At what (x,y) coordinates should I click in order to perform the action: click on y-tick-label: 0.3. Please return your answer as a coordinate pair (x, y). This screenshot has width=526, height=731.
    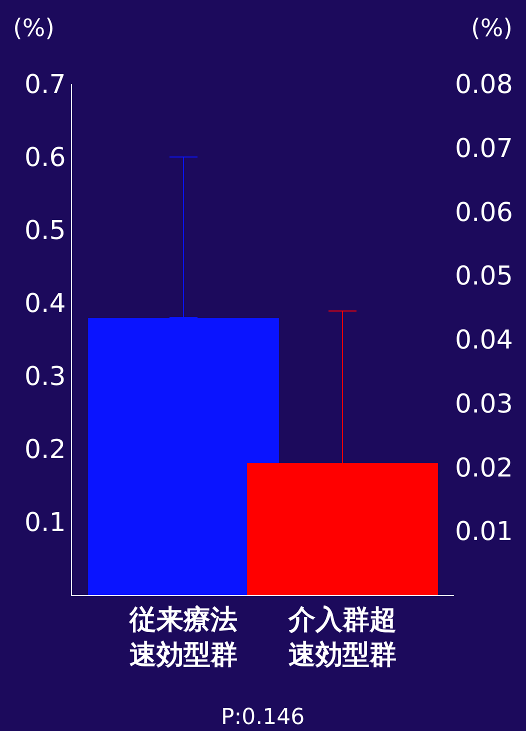
    Looking at the image, I should click on (45, 377).